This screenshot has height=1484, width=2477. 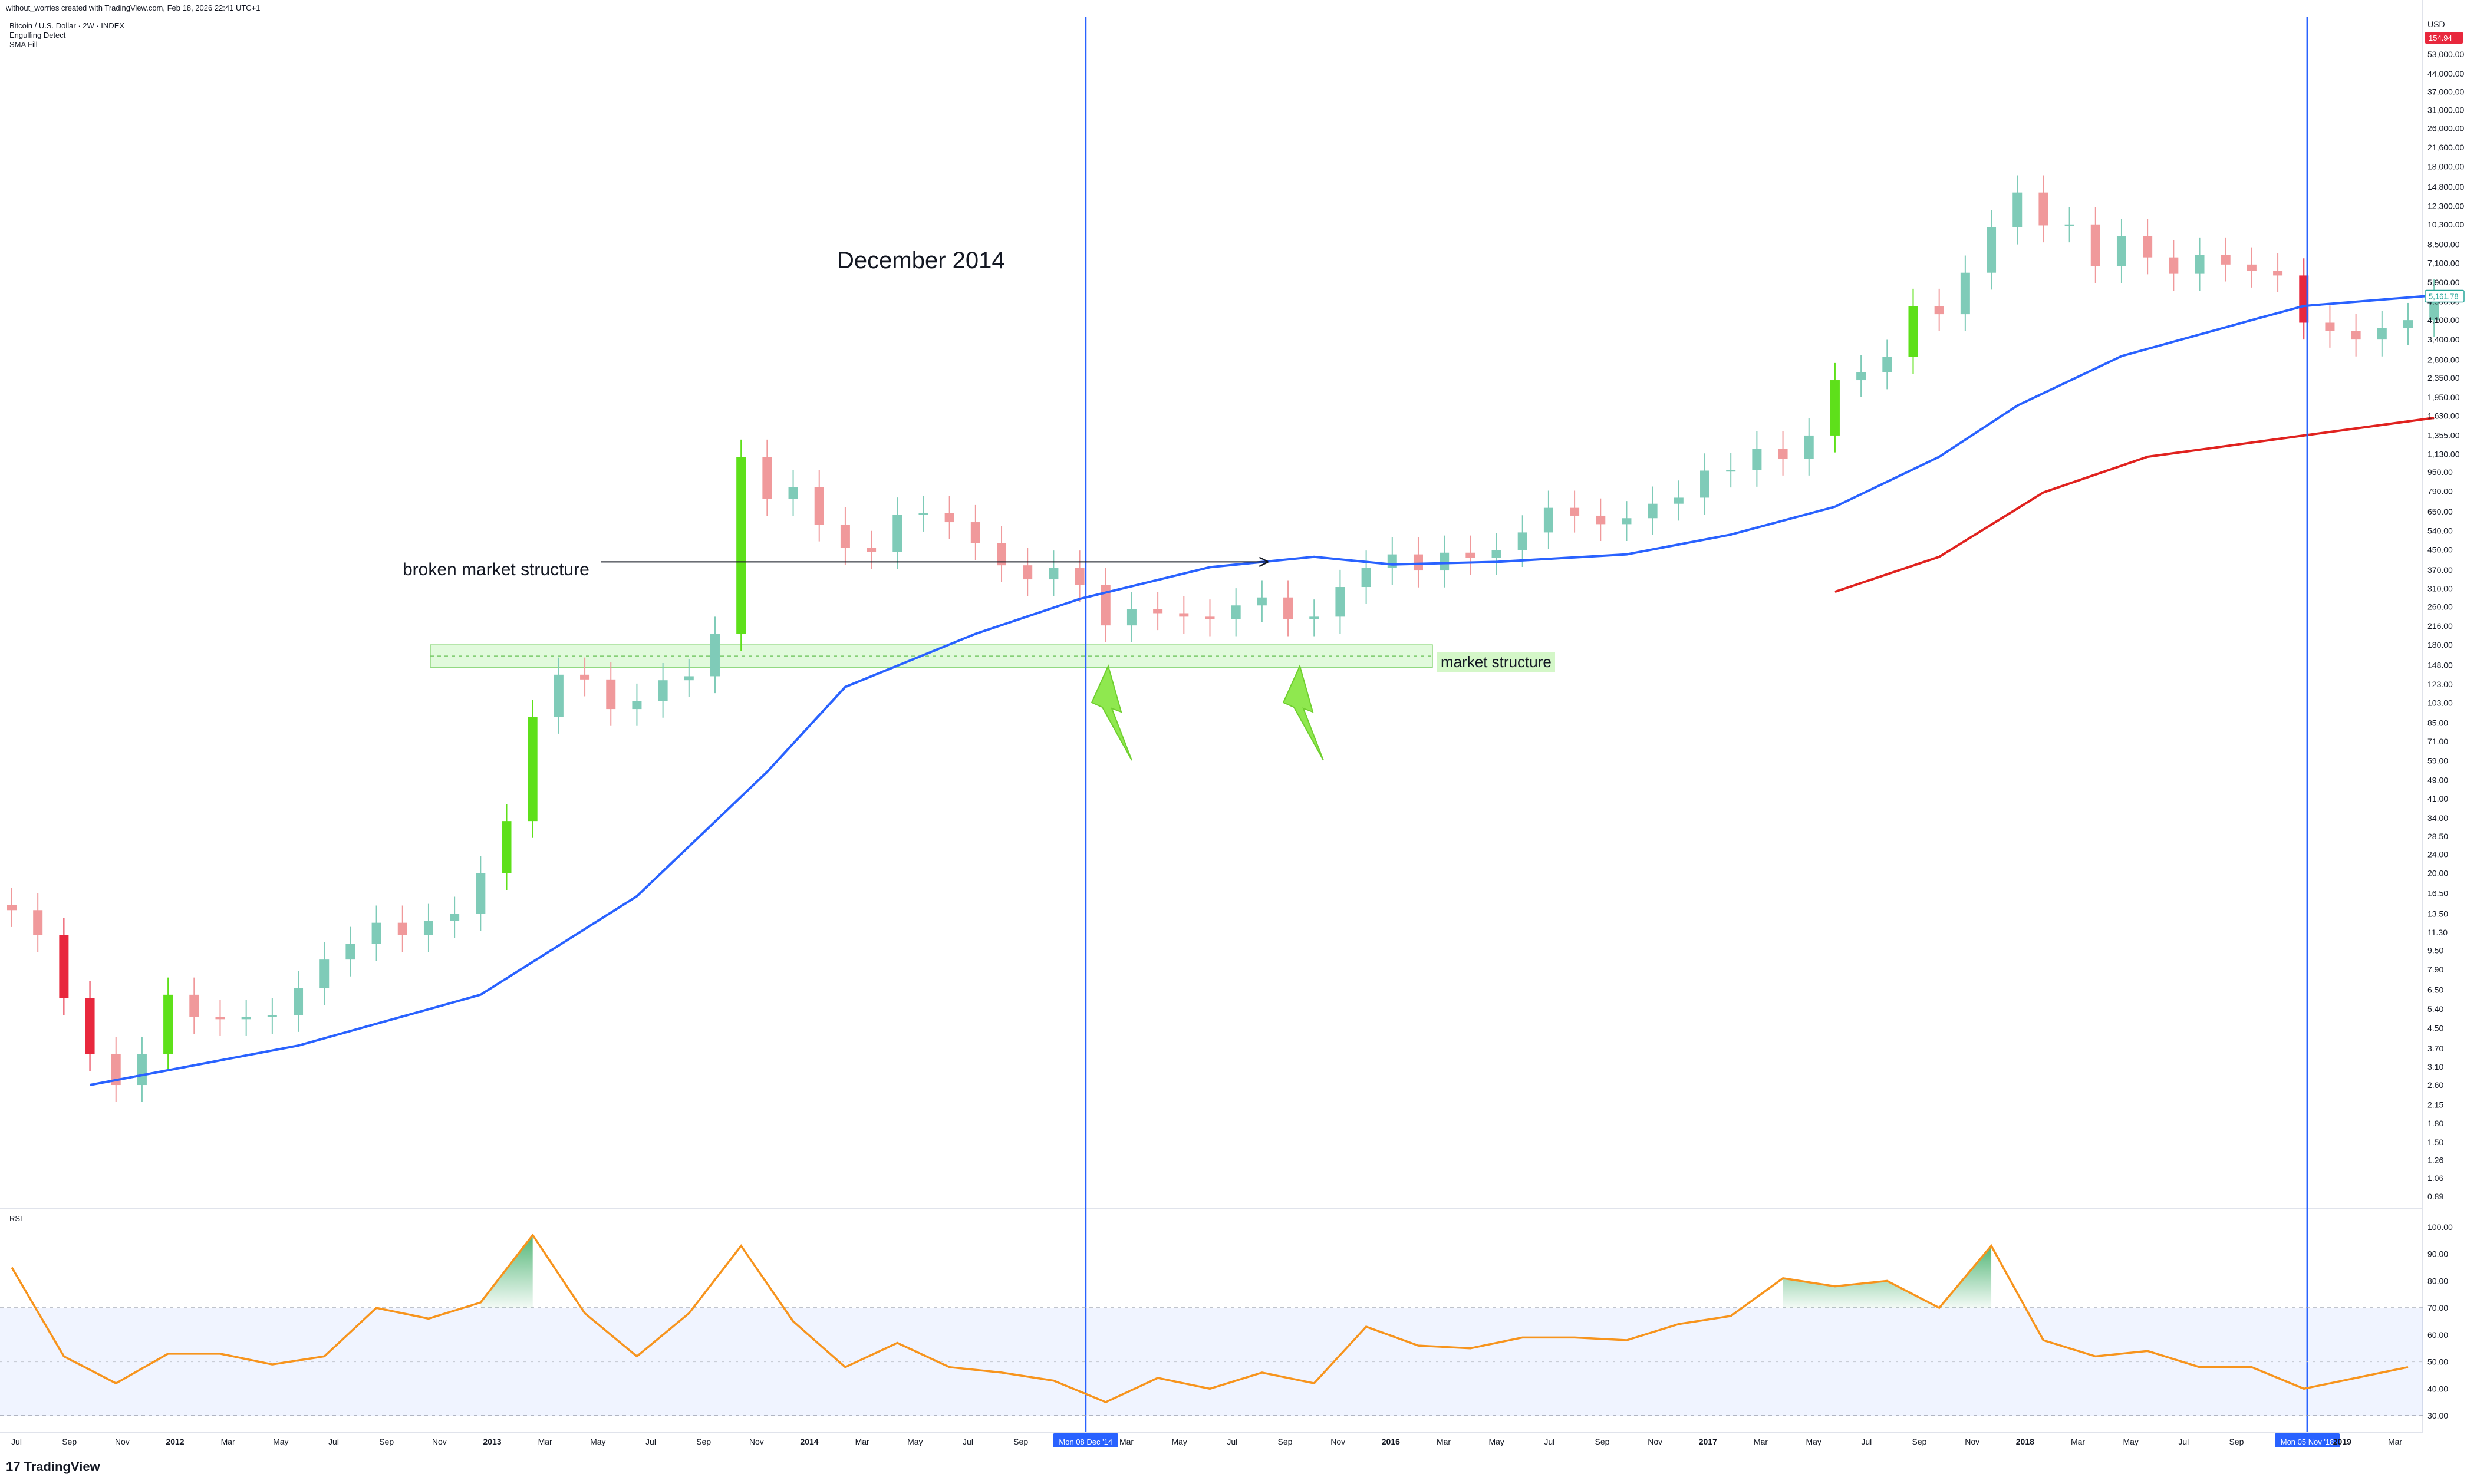 I want to click on time-tick: 2019, so click(x=2342, y=1441).